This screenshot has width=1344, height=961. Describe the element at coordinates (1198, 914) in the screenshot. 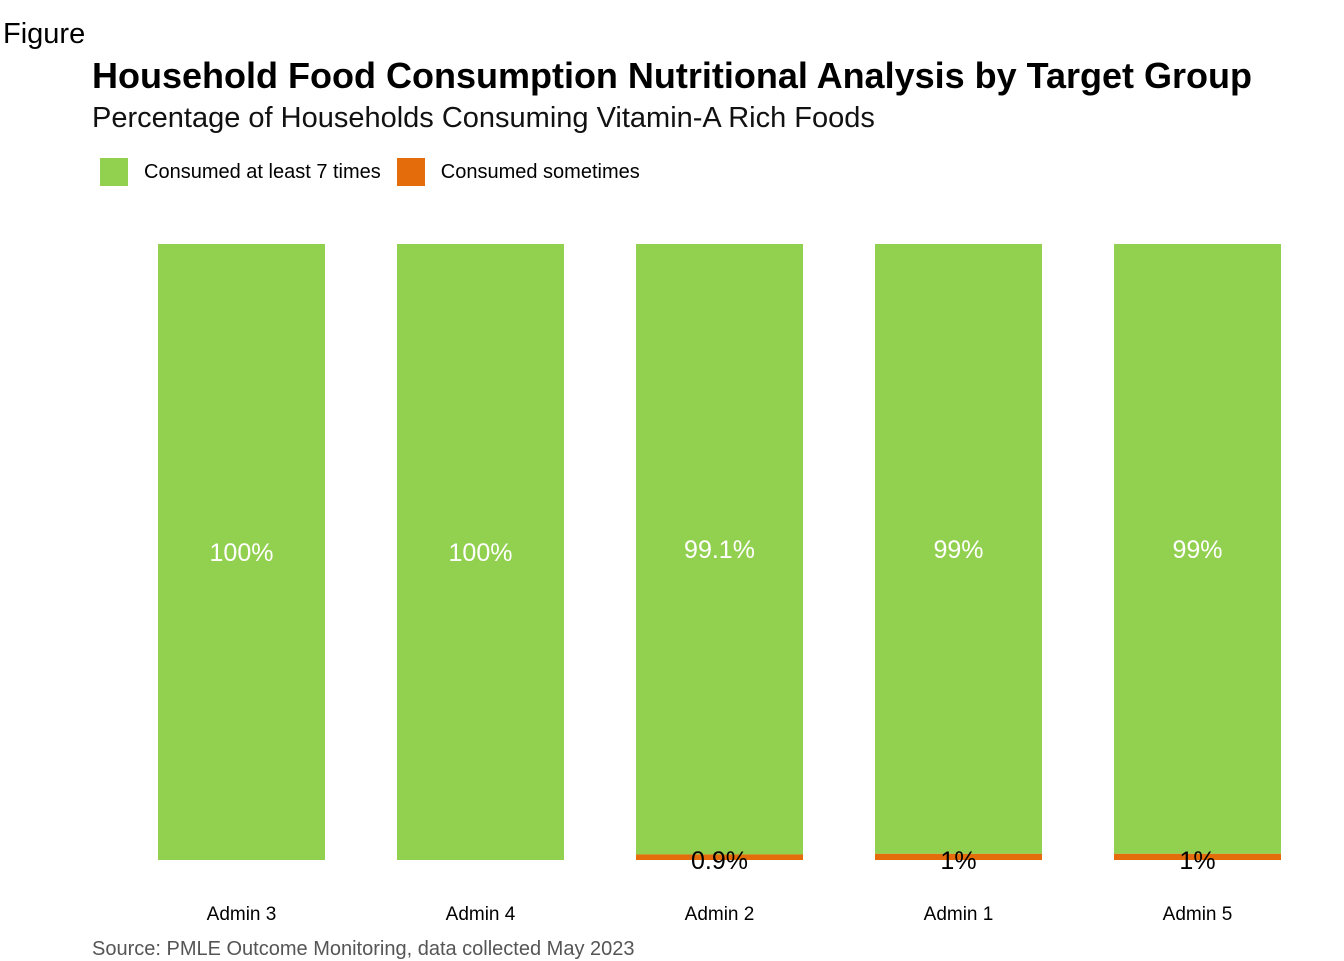

I see `x-tick-label: Admin 5` at that location.